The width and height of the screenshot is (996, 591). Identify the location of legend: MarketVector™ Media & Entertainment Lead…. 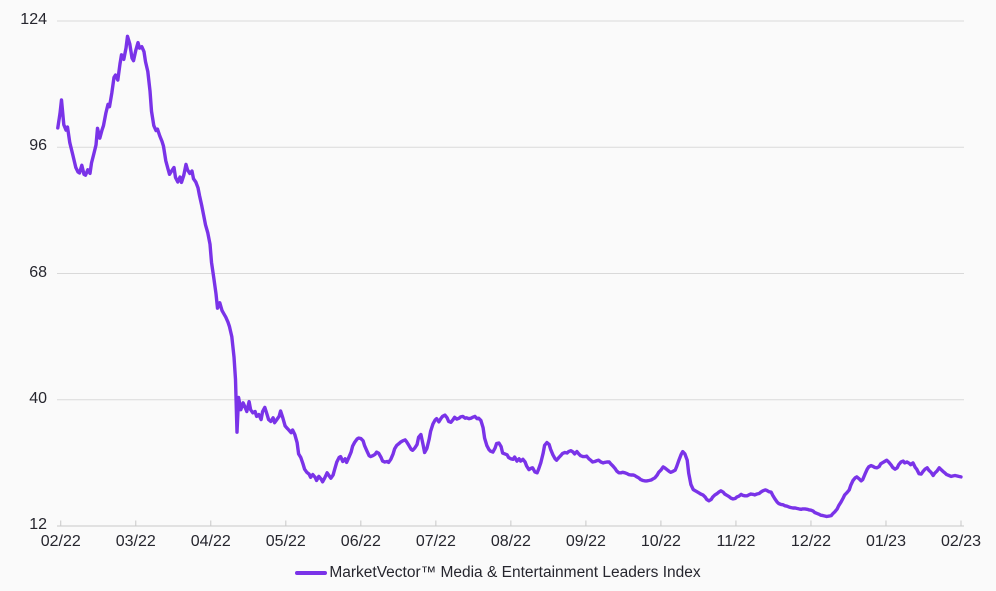
(498, 573).